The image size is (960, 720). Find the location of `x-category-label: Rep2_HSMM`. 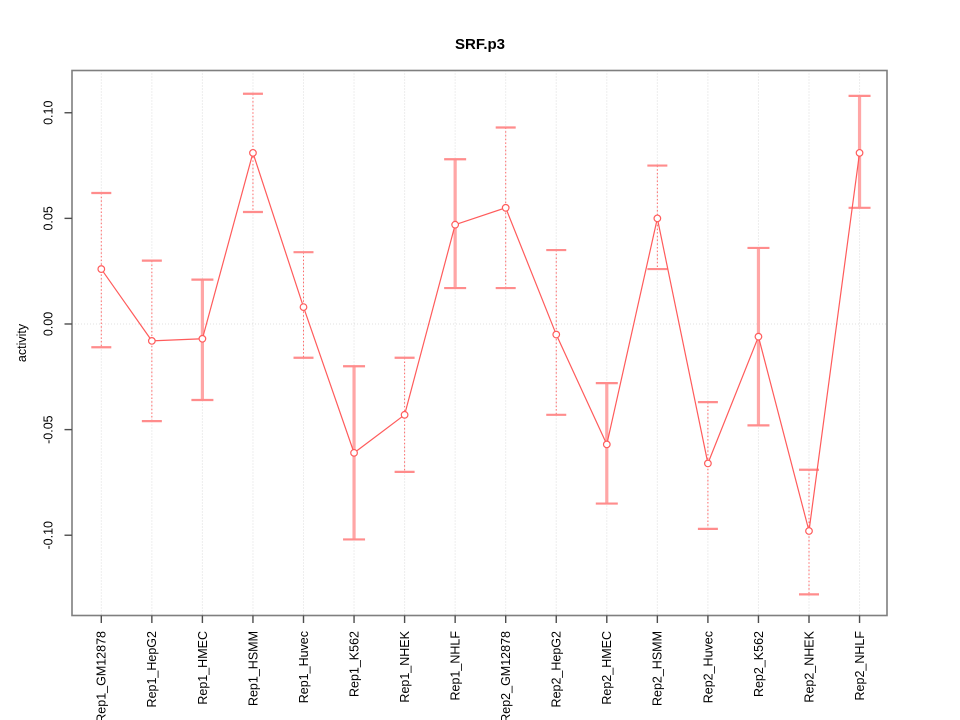

x-category-label: Rep2_HSMM is located at coordinates (658, 668).